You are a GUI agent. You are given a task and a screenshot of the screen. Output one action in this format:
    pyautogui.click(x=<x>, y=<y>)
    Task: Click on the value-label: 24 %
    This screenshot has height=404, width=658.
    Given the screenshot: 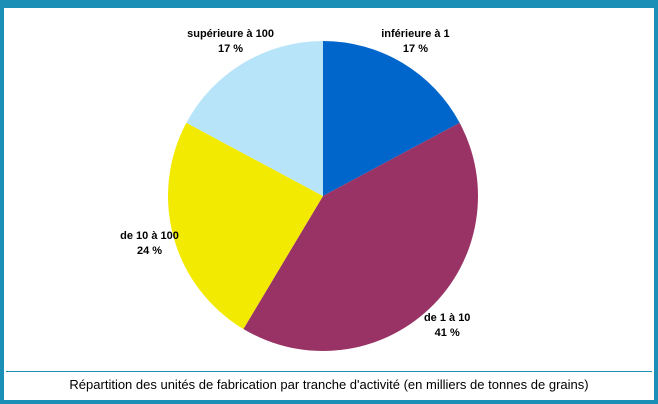 What is the action you would take?
    pyautogui.click(x=149, y=250)
    